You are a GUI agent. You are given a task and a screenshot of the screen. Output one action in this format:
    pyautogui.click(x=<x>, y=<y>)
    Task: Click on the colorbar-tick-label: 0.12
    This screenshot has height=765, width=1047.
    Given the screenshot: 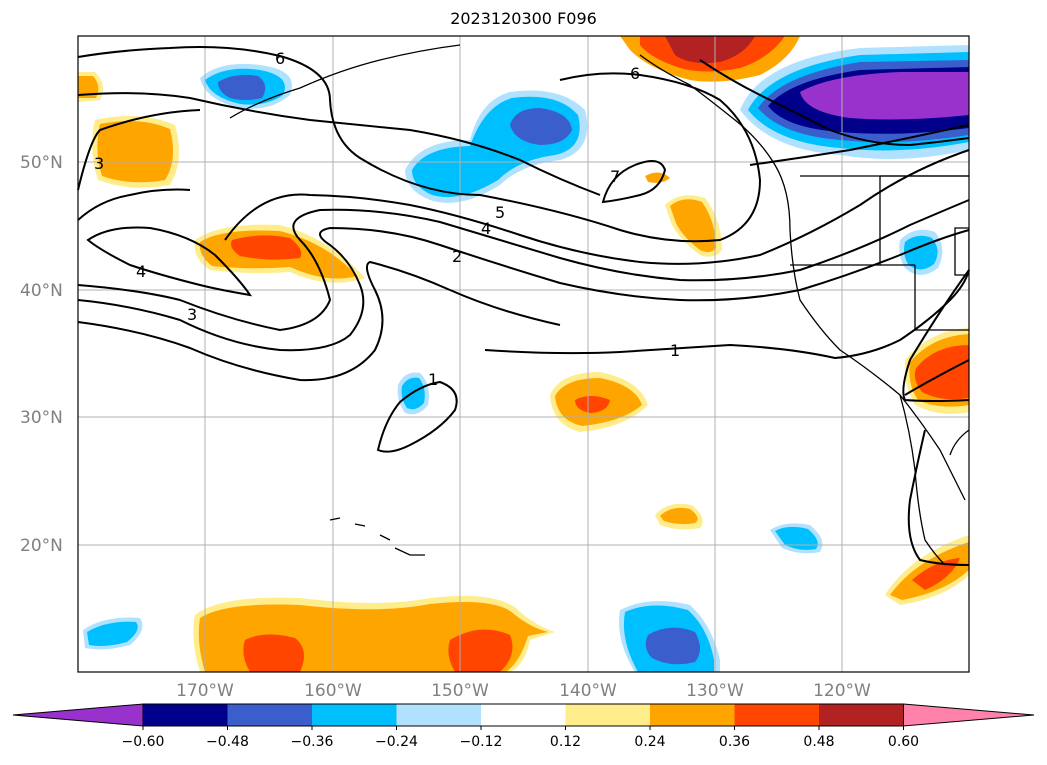 What is the action you would take?
    pyautogui.click(x=565, y=742)
    